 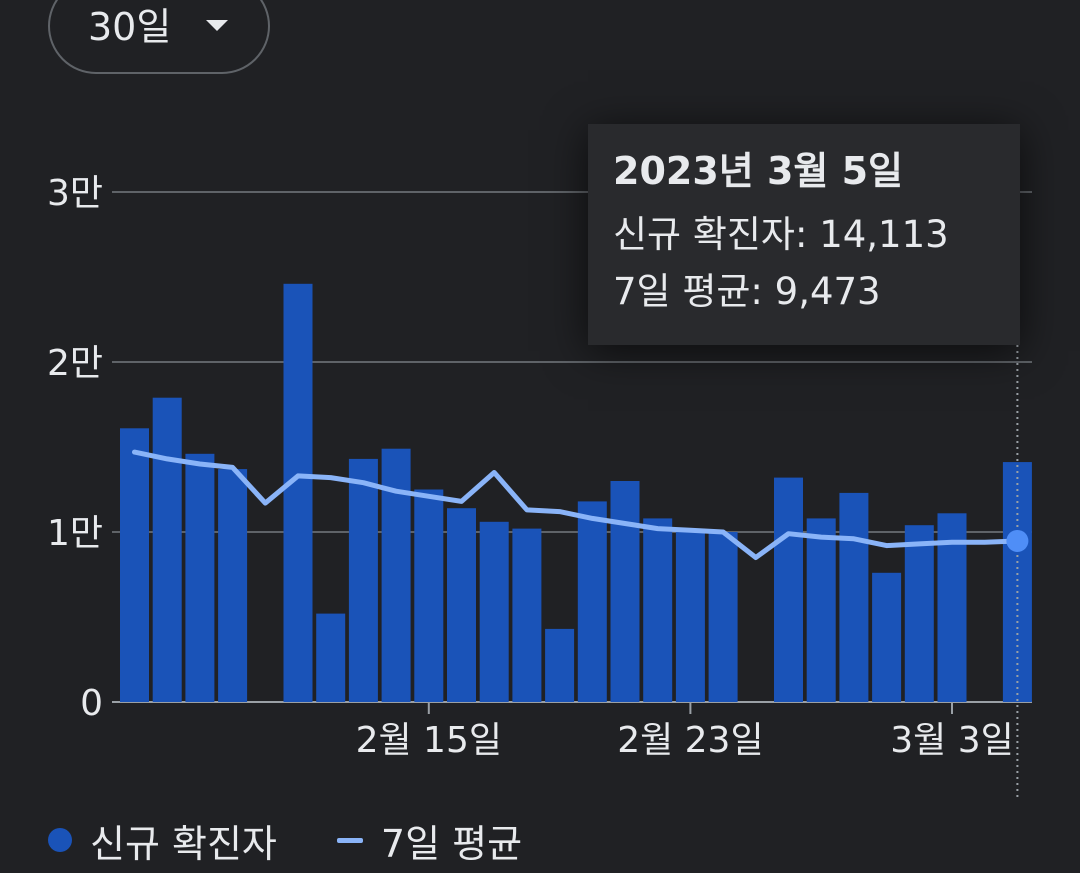 I want to click on caret-down-icon, so click(x=217, y=25).